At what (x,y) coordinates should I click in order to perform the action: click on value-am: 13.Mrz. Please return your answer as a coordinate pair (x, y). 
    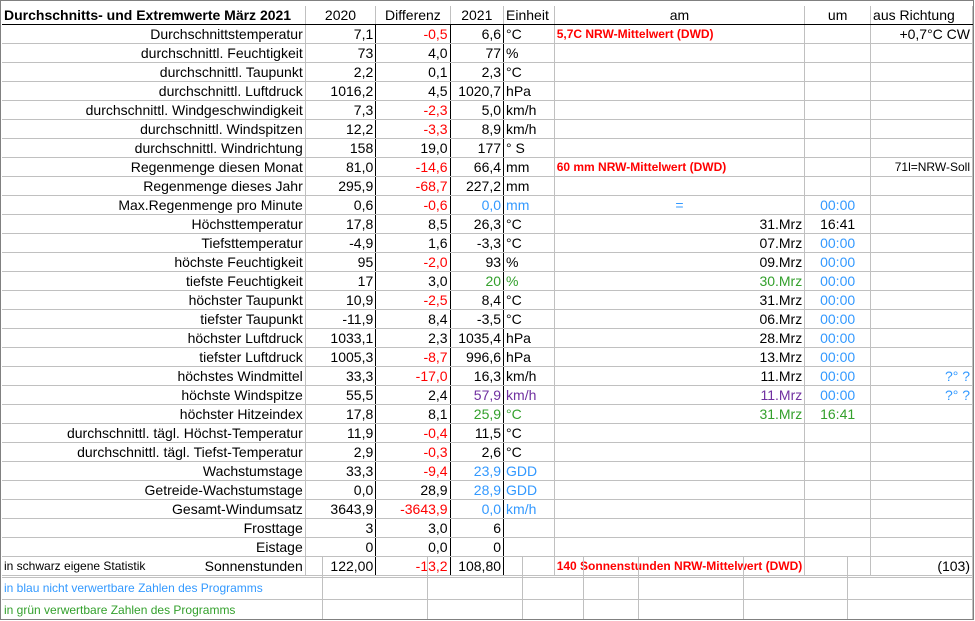
    Looking at the image, I should click on (680, 357).